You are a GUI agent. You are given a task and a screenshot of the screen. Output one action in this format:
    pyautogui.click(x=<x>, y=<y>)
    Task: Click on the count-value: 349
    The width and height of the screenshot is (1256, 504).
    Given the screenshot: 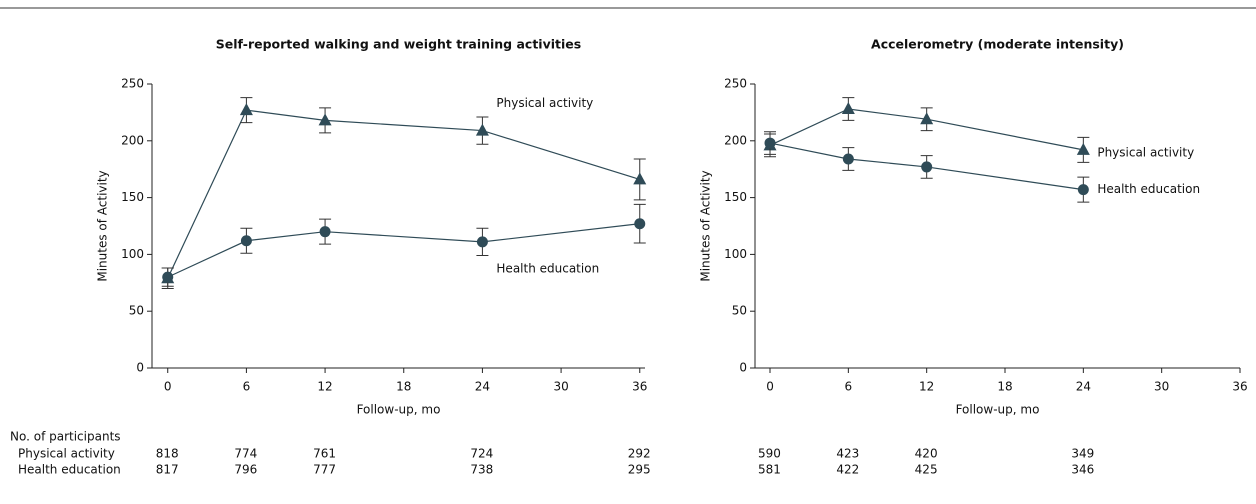 What is the action you would take?
    pyautogui.click(x=1082, y=454)
    